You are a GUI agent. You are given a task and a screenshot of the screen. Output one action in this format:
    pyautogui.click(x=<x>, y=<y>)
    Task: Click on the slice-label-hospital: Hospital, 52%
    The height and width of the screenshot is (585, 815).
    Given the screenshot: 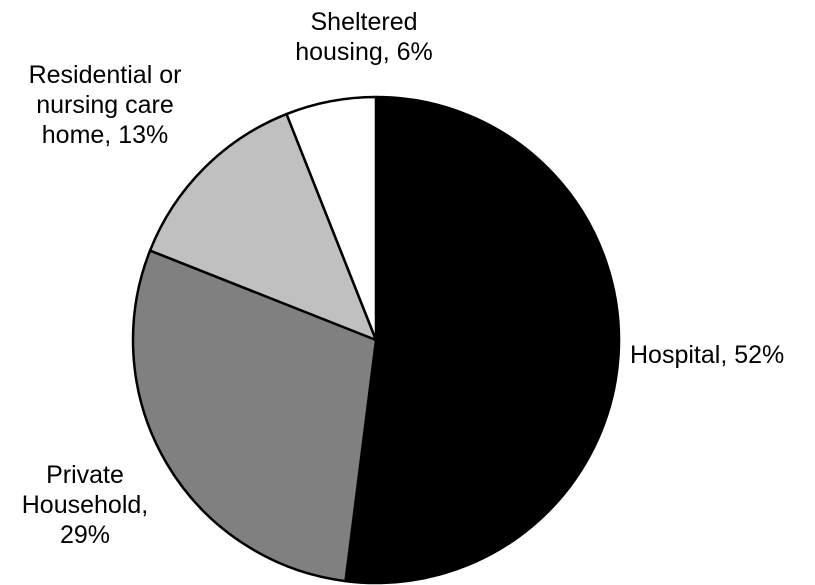 What is the action you would take?
    pyautogui.click(x=707, y=355)
    